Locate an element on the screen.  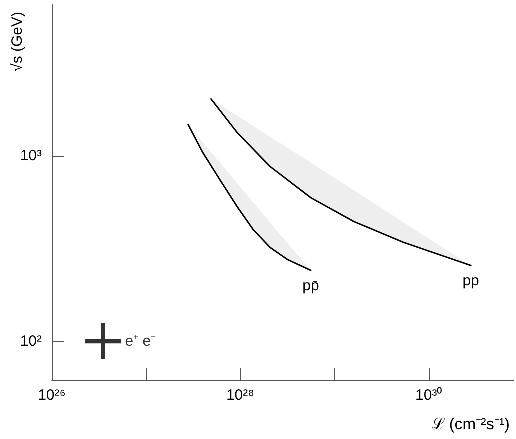
y-axis-title: √s (GeV) is located at coordinates (17, 42).